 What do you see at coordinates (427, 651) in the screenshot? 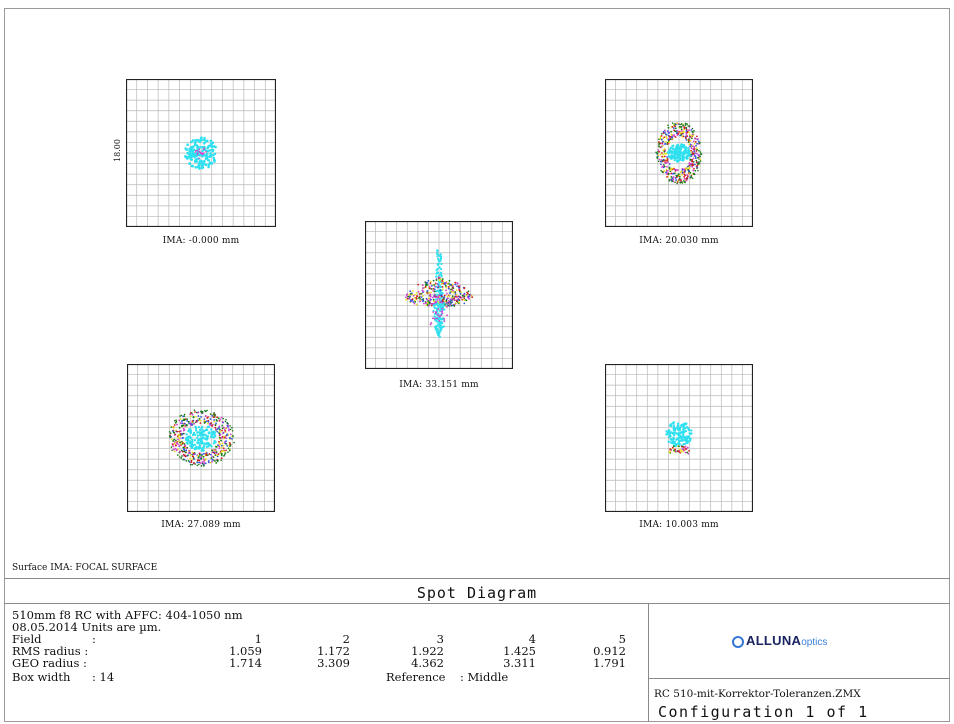
I see `rms-value-3: 1.922` at bounding box center [427, 651].